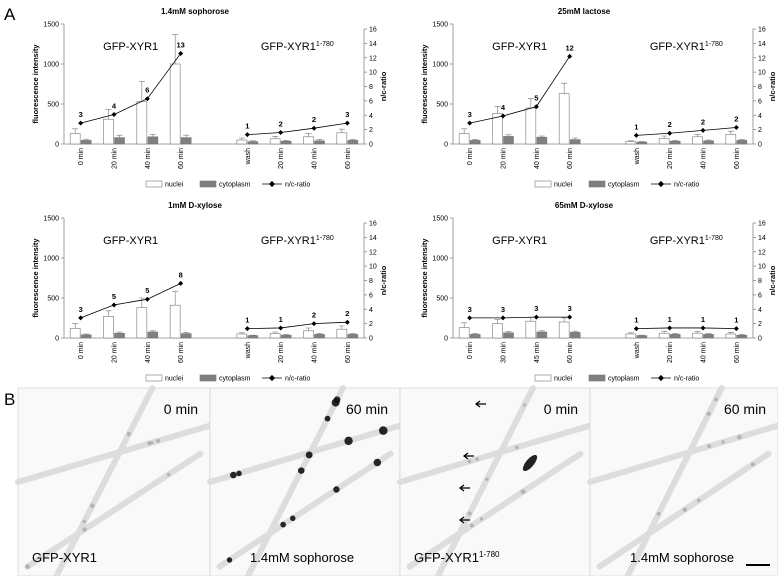 The width and height of the screenshot is (778, 576). What do you see at coordinates (446, 145) in the screenshot?
I see `y-tick-label: 0` at bounding box center [446, 145].